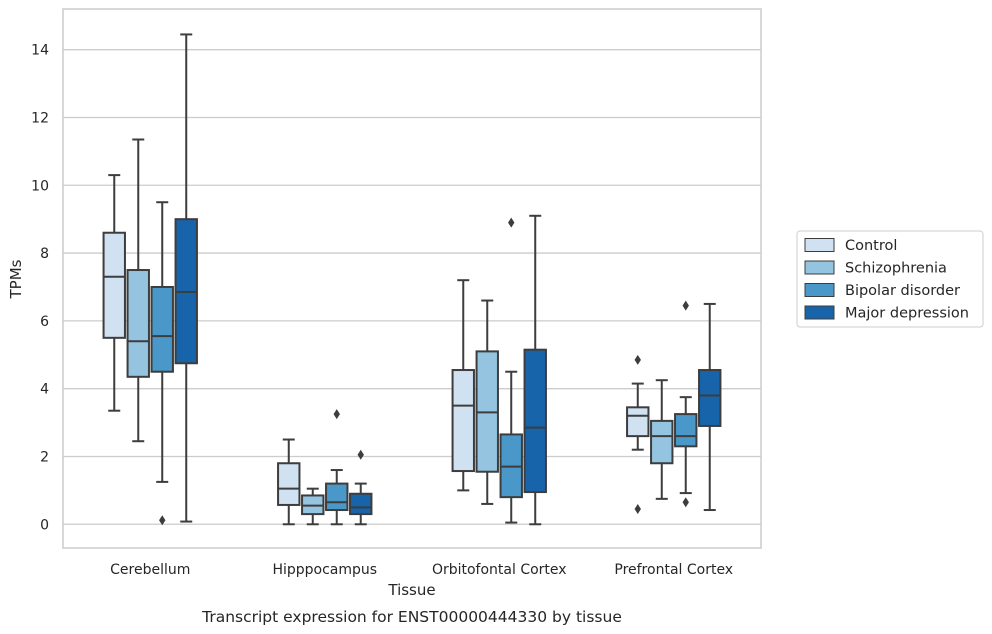  I want to click on y-axis-label: TPMs, so click(16, 279).